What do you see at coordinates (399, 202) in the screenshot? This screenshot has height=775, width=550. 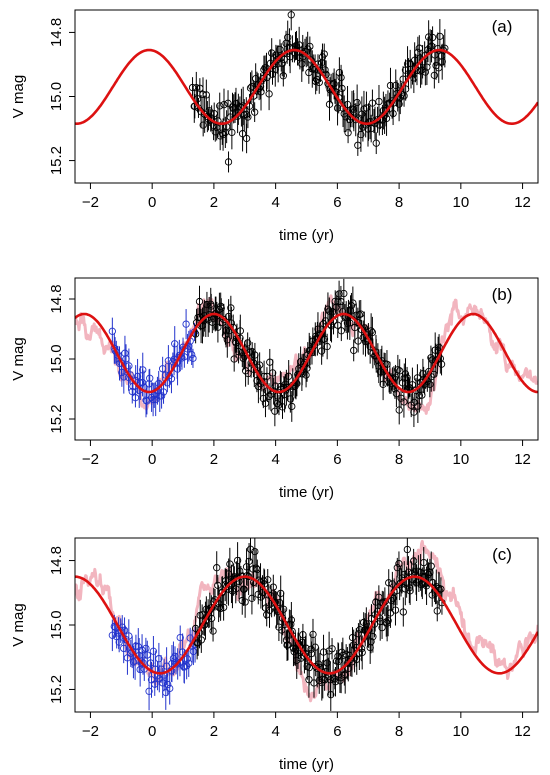 I see `x-tick-label: 8` at bounding box center [399, 202].